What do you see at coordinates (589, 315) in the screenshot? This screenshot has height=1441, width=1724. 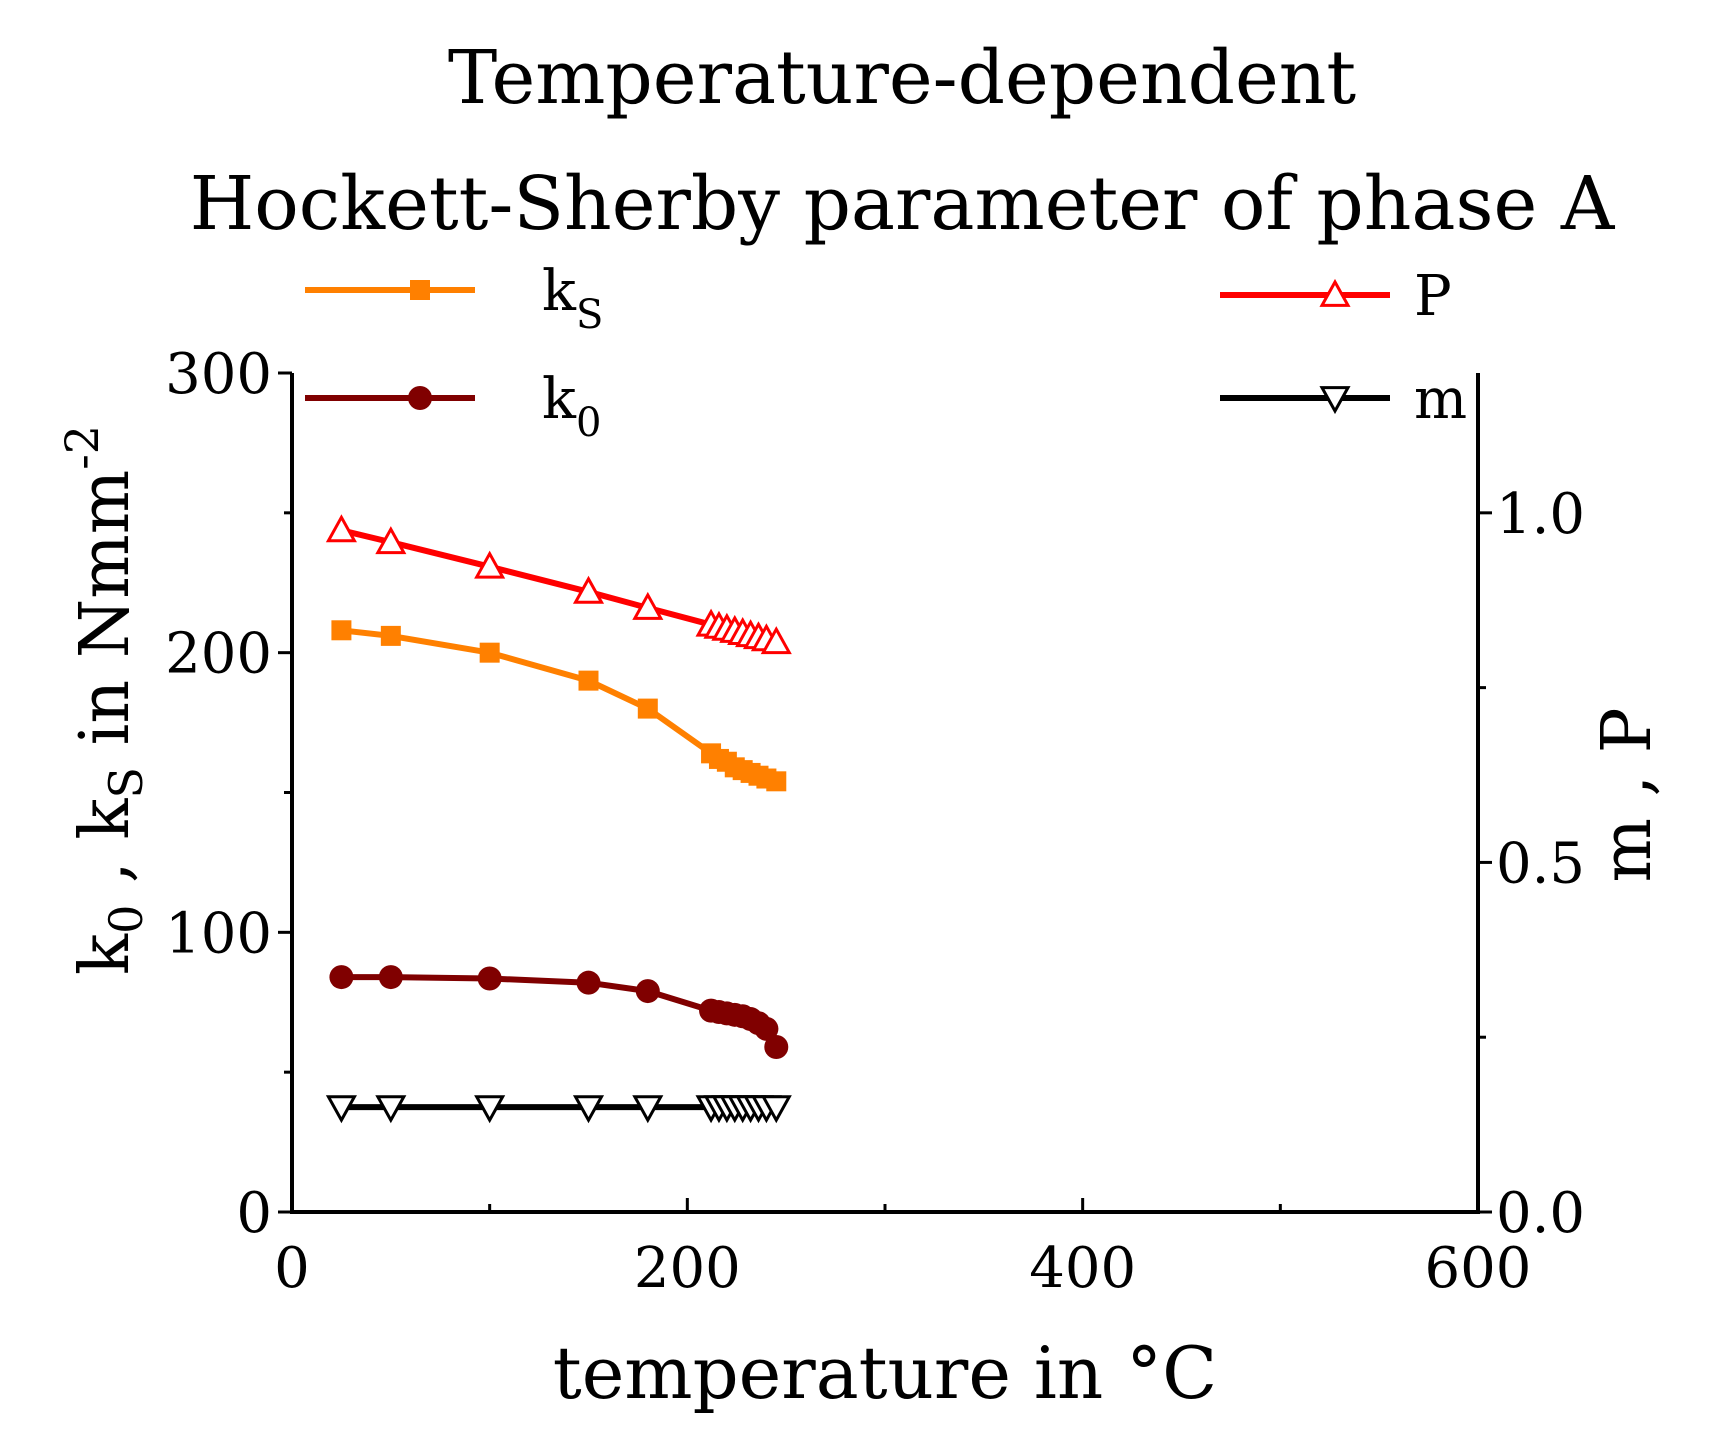 I see `legend-label-subscript: S` at bounding box center [589, 315].